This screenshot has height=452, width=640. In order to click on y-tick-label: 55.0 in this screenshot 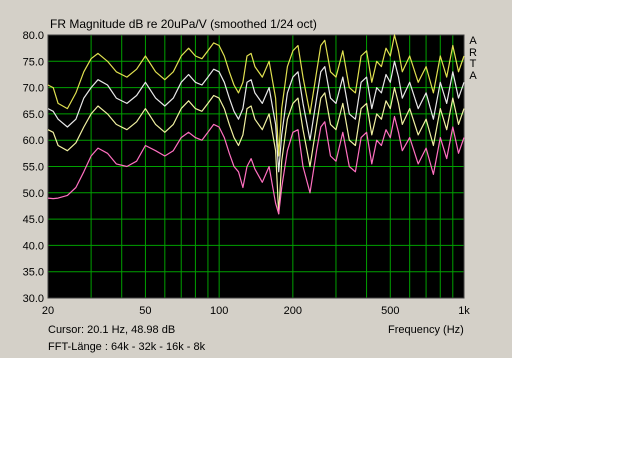, I will do `click(33, 168)`.